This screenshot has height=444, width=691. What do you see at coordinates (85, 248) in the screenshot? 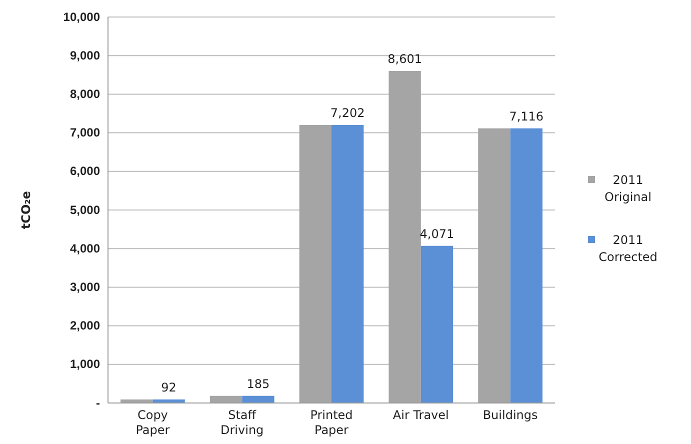
I see `y-tick-label: 4,000` at bounding box center [85, 248].